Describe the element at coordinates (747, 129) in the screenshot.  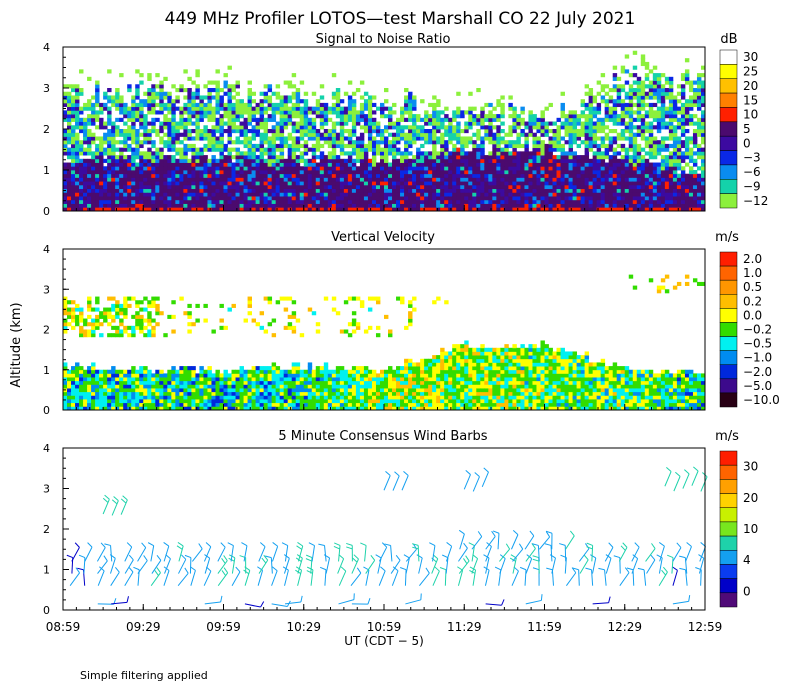
I see `colorbar-label: 5` at that location.